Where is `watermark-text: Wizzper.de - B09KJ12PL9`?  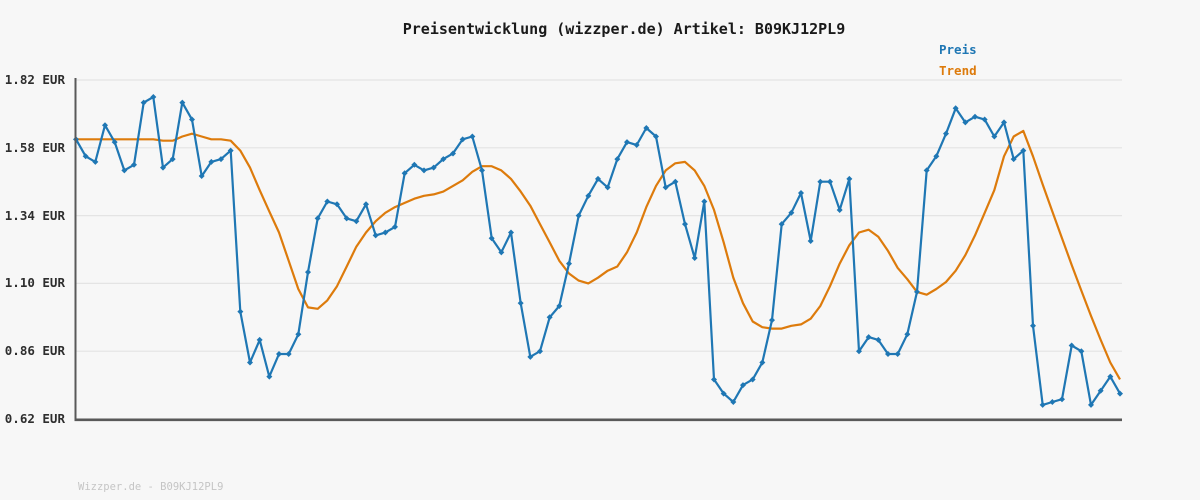 watermark-text: Wizzper.de - B09KJ12PL9 is located at coordinates (151, 487).